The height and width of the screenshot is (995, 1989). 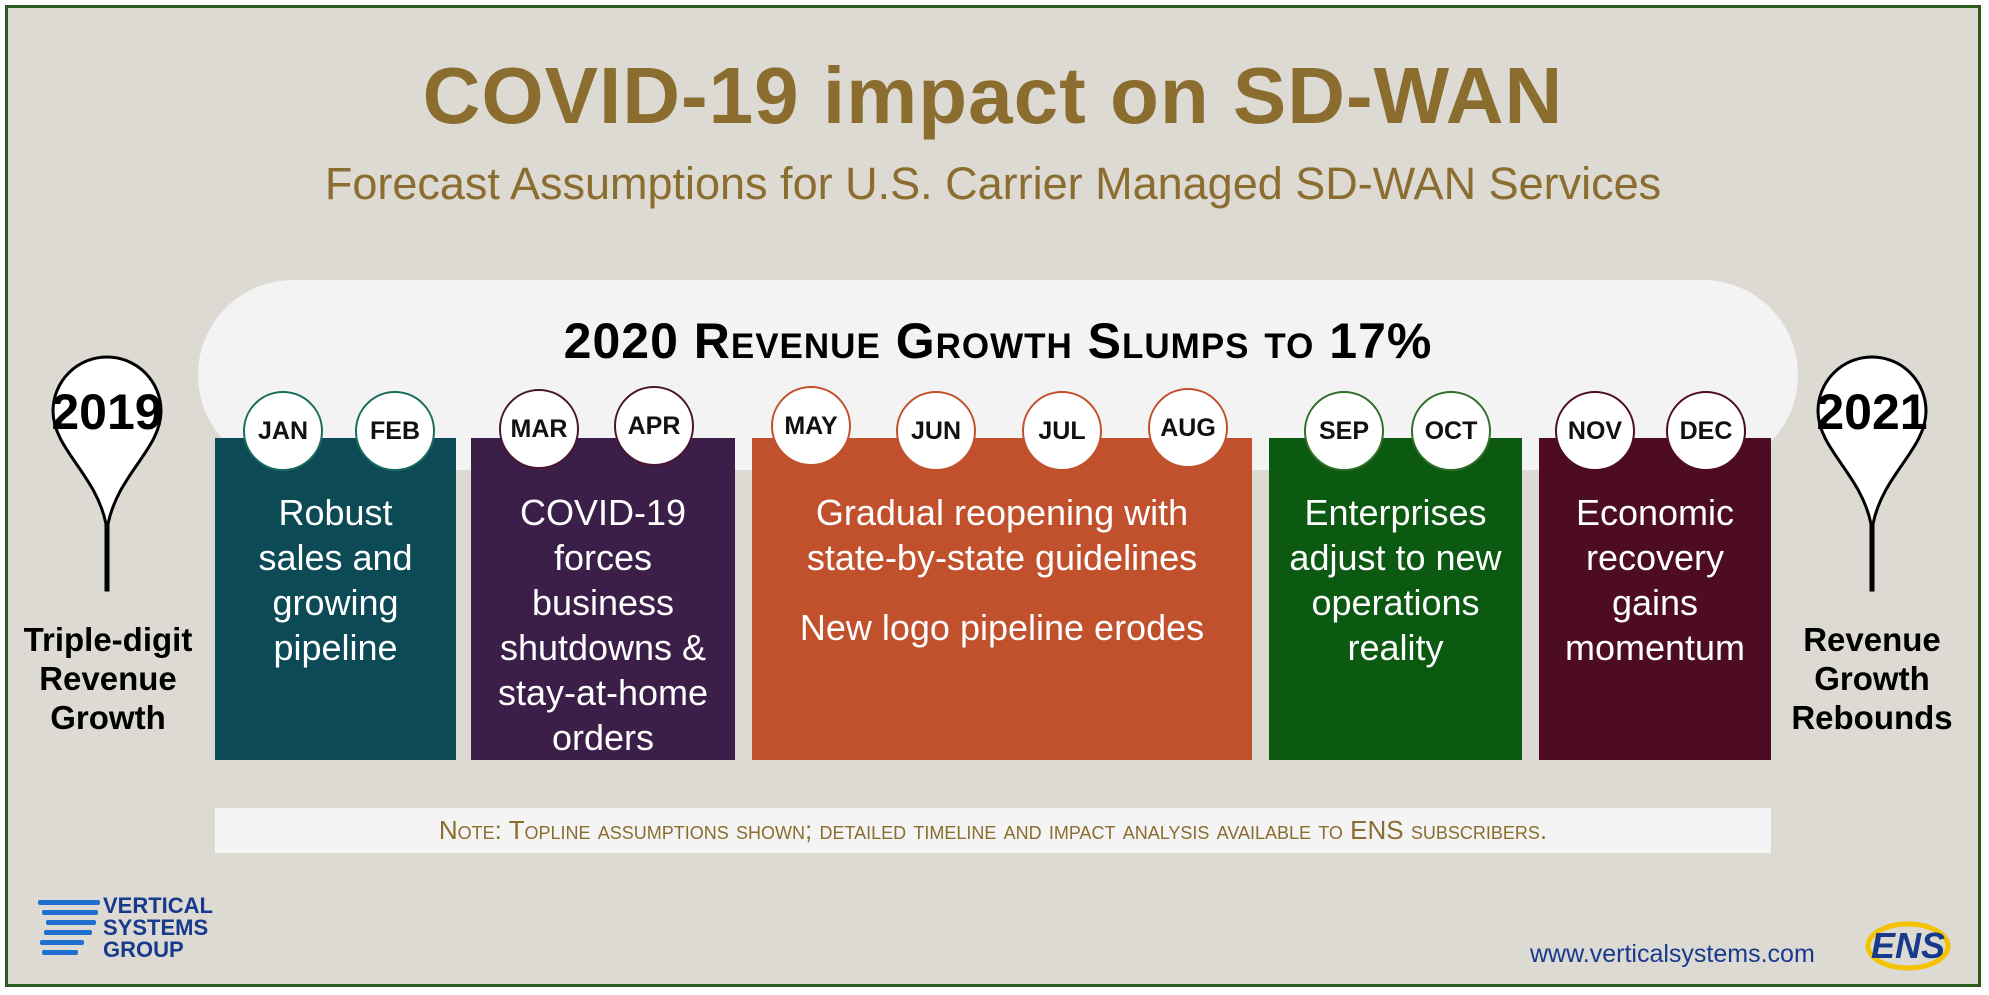 I want to click on ens-logo-icon: ENS, so click(x=1908, y=946).